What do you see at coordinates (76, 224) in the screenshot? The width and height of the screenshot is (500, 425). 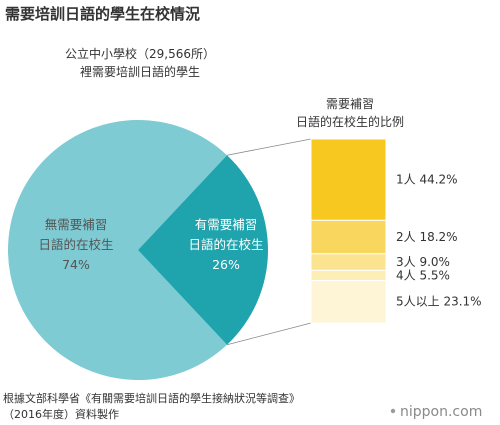 I see `pie-slice-label-without-need-line1: 無需要補習` at bounding box center [76, 224].